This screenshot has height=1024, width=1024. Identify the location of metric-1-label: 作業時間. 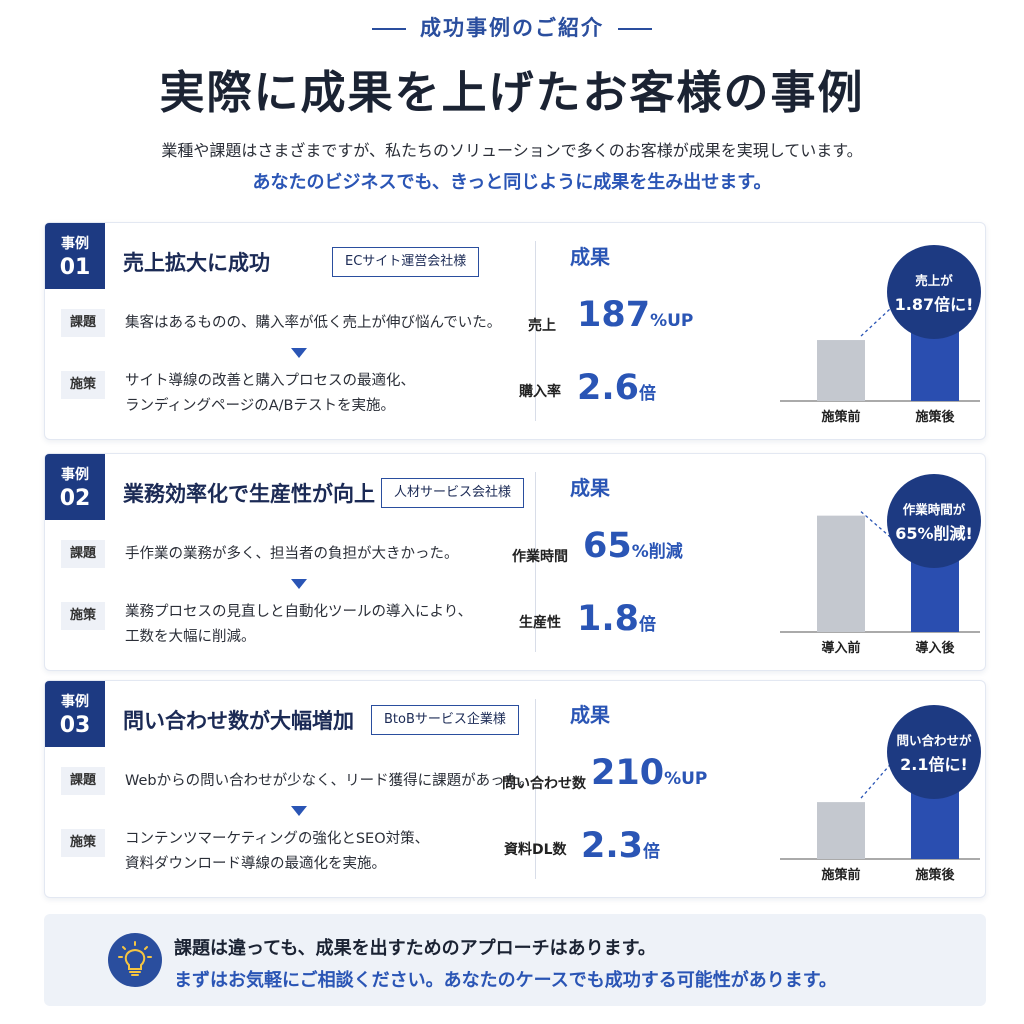
(540, 557).